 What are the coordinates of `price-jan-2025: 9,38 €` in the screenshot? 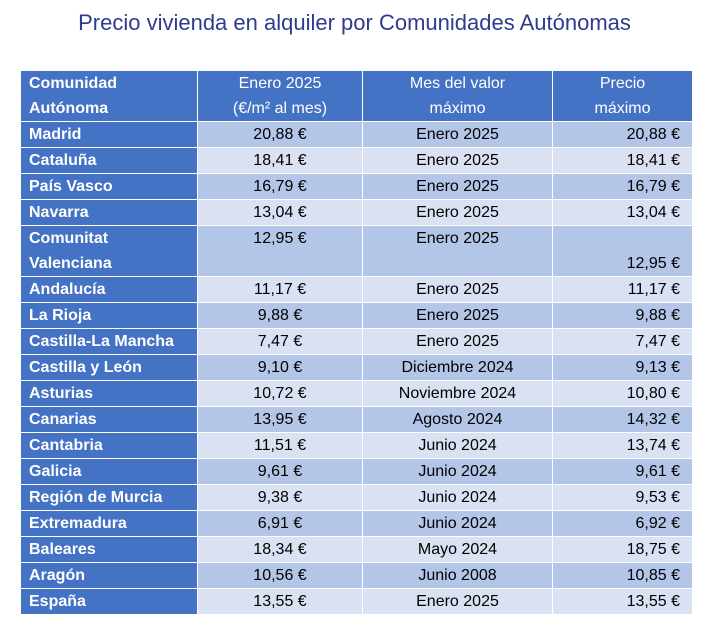 It's located at (280, 497).